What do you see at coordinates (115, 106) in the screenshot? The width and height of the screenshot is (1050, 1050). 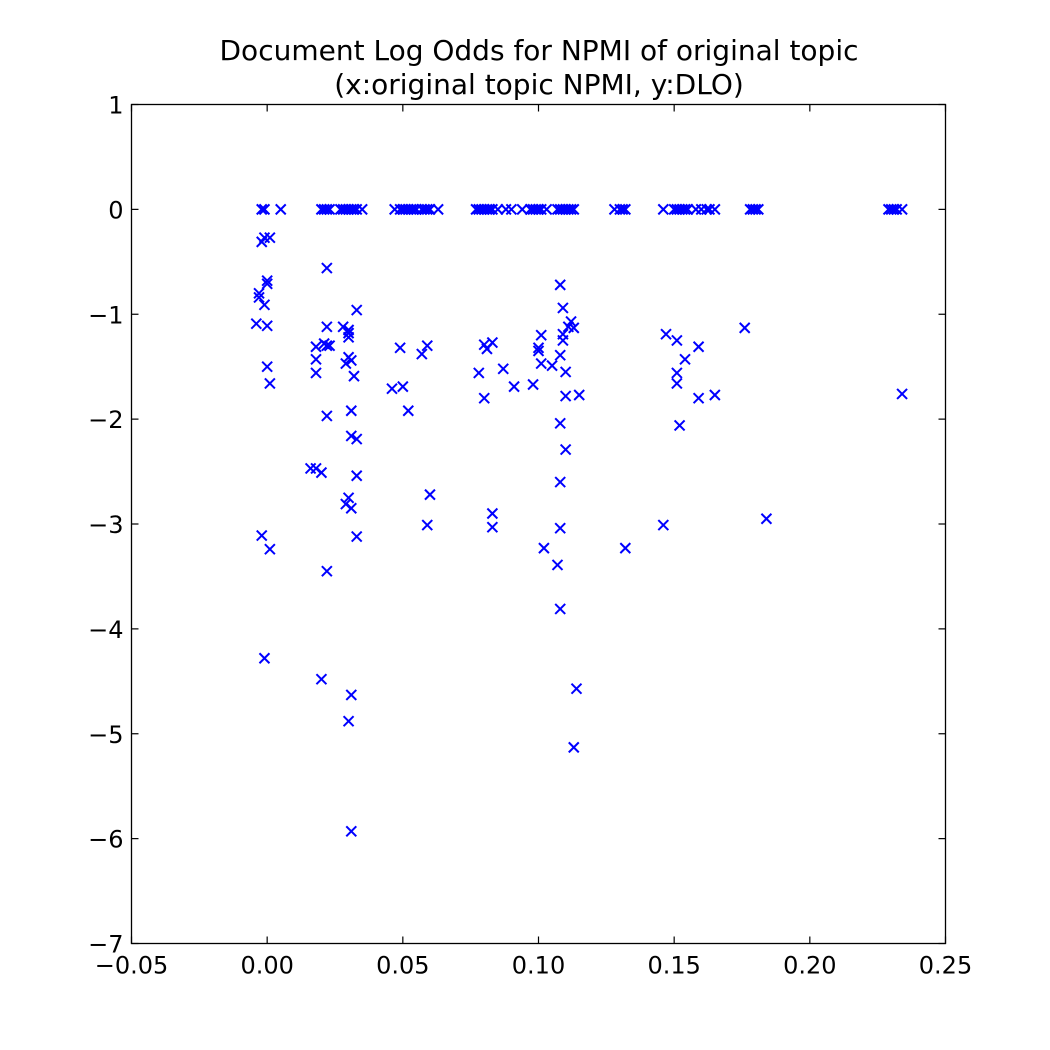 I see `y-tick-label: 1` at bounding box center [115, 106].